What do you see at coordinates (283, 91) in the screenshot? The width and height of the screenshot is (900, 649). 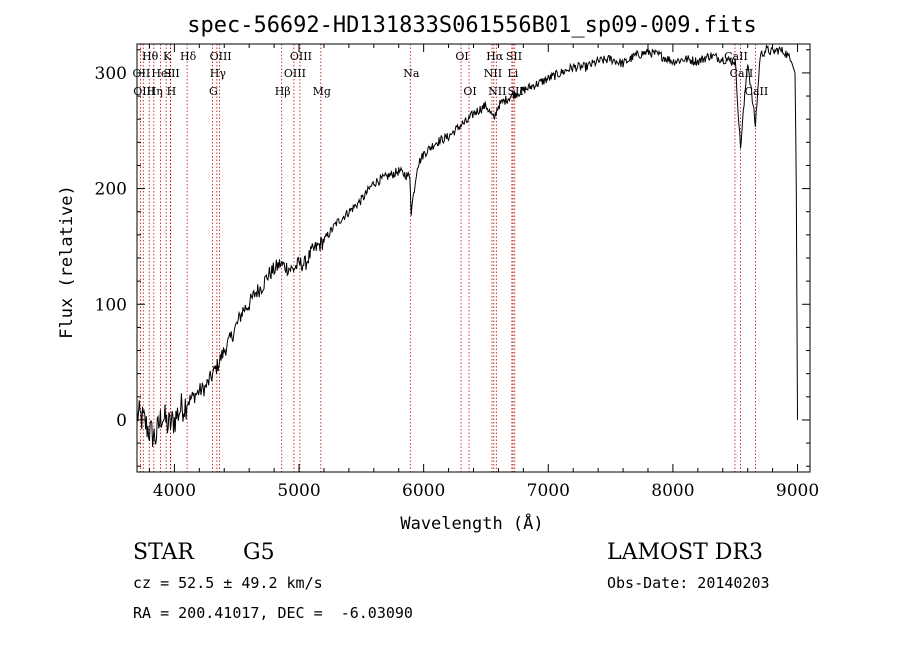 I see `line-label-12: Hβ` at bounding box center [283, 91].